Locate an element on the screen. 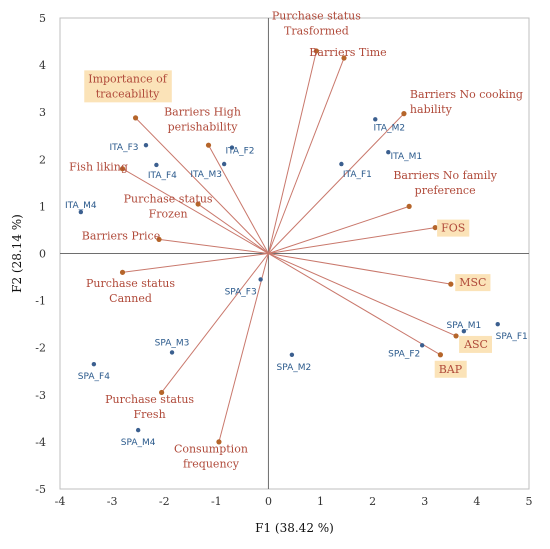 Image resolution: width=550 pixels, height=549 pixels. observation-label: SPA_F3 is located at coordinates (241, 292).